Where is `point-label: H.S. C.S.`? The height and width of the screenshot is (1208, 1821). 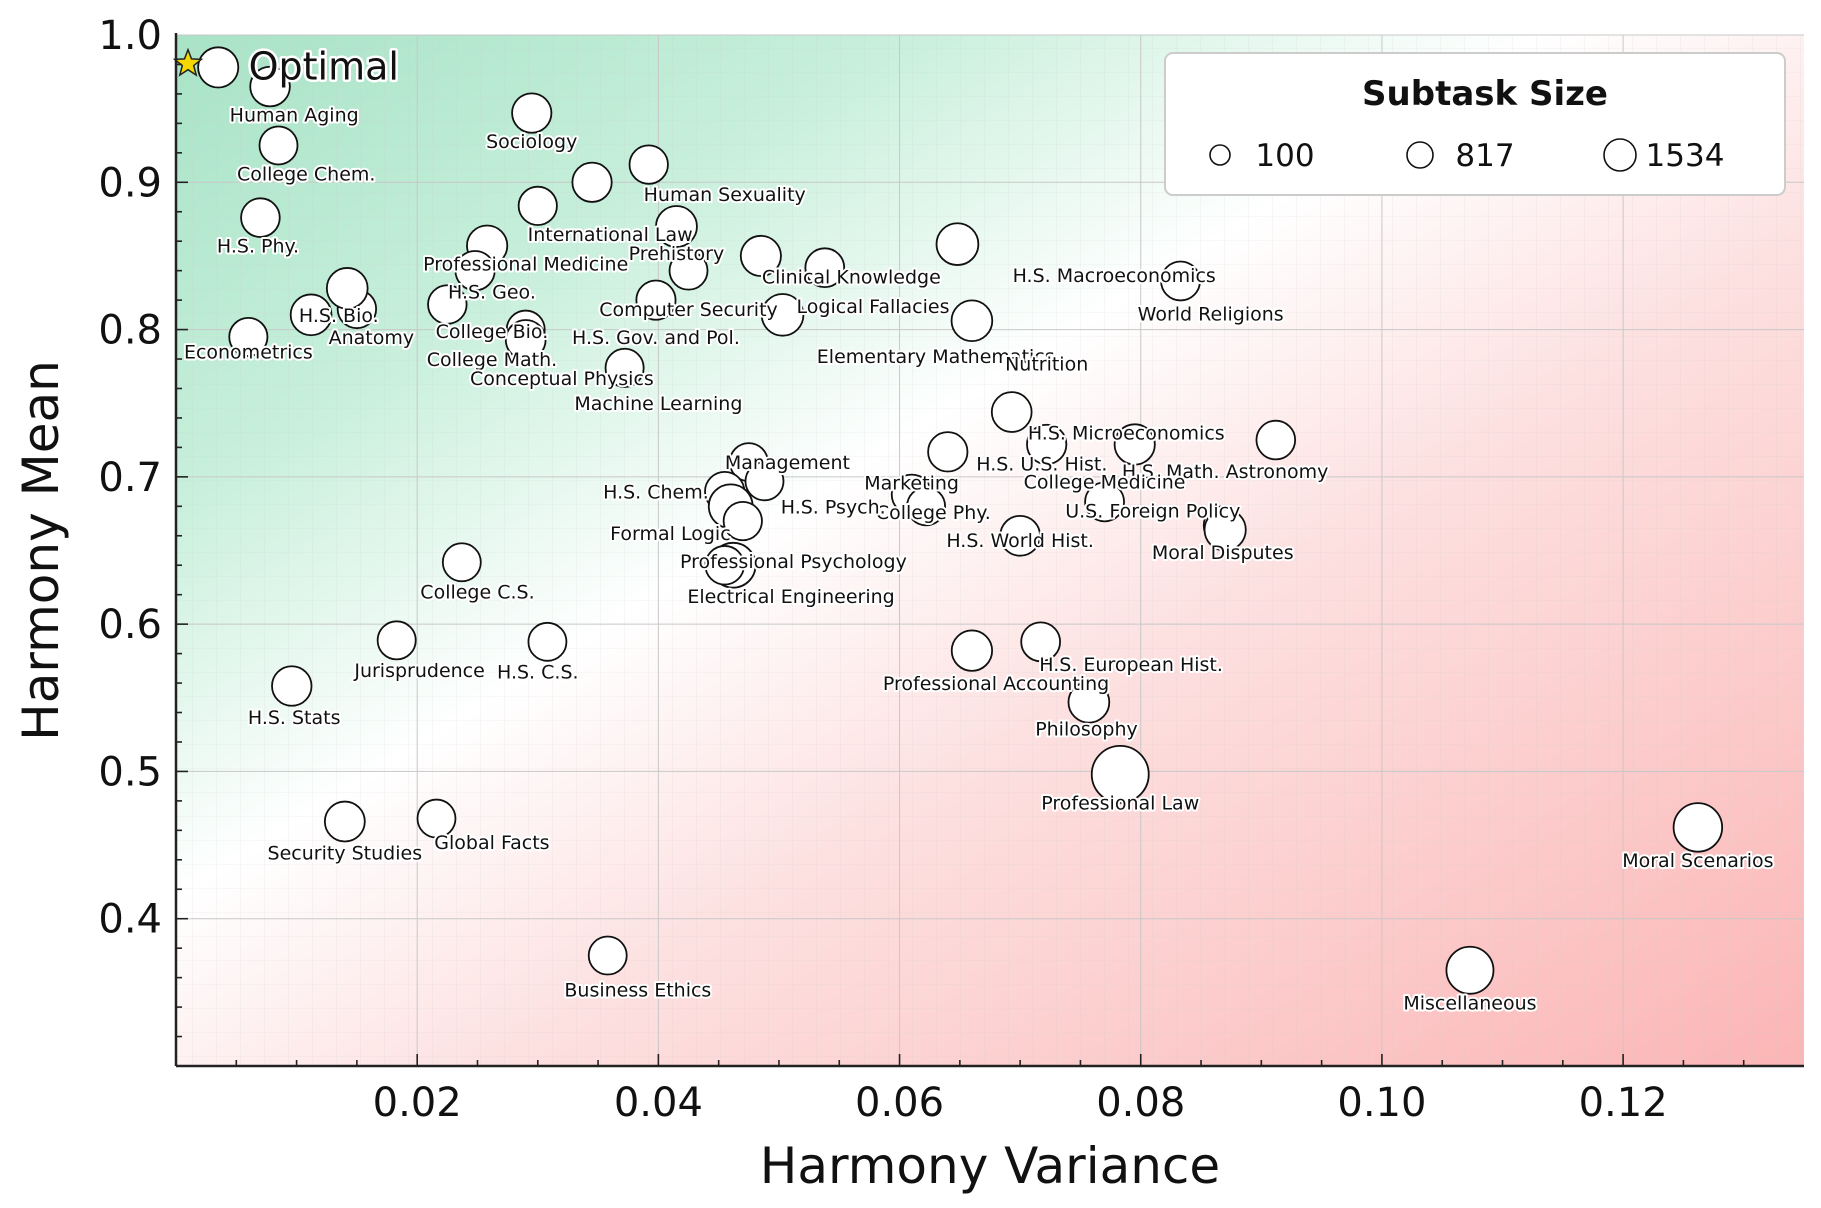 point-label: H.S. C.S. is located at coordinates (538, 672).